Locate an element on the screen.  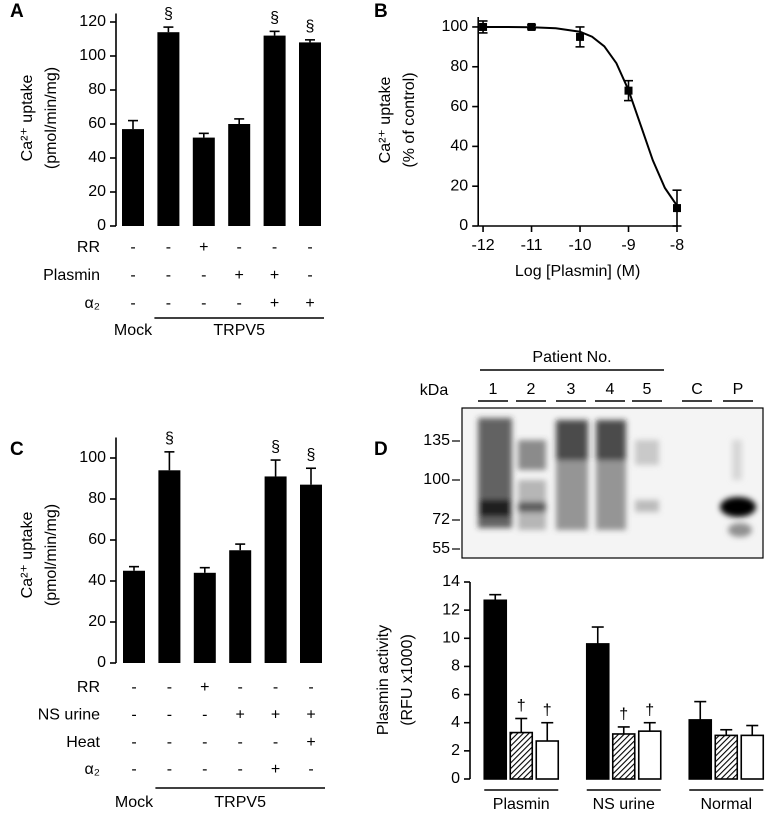
lane-label: 1 is located at coordinates (493, 389).